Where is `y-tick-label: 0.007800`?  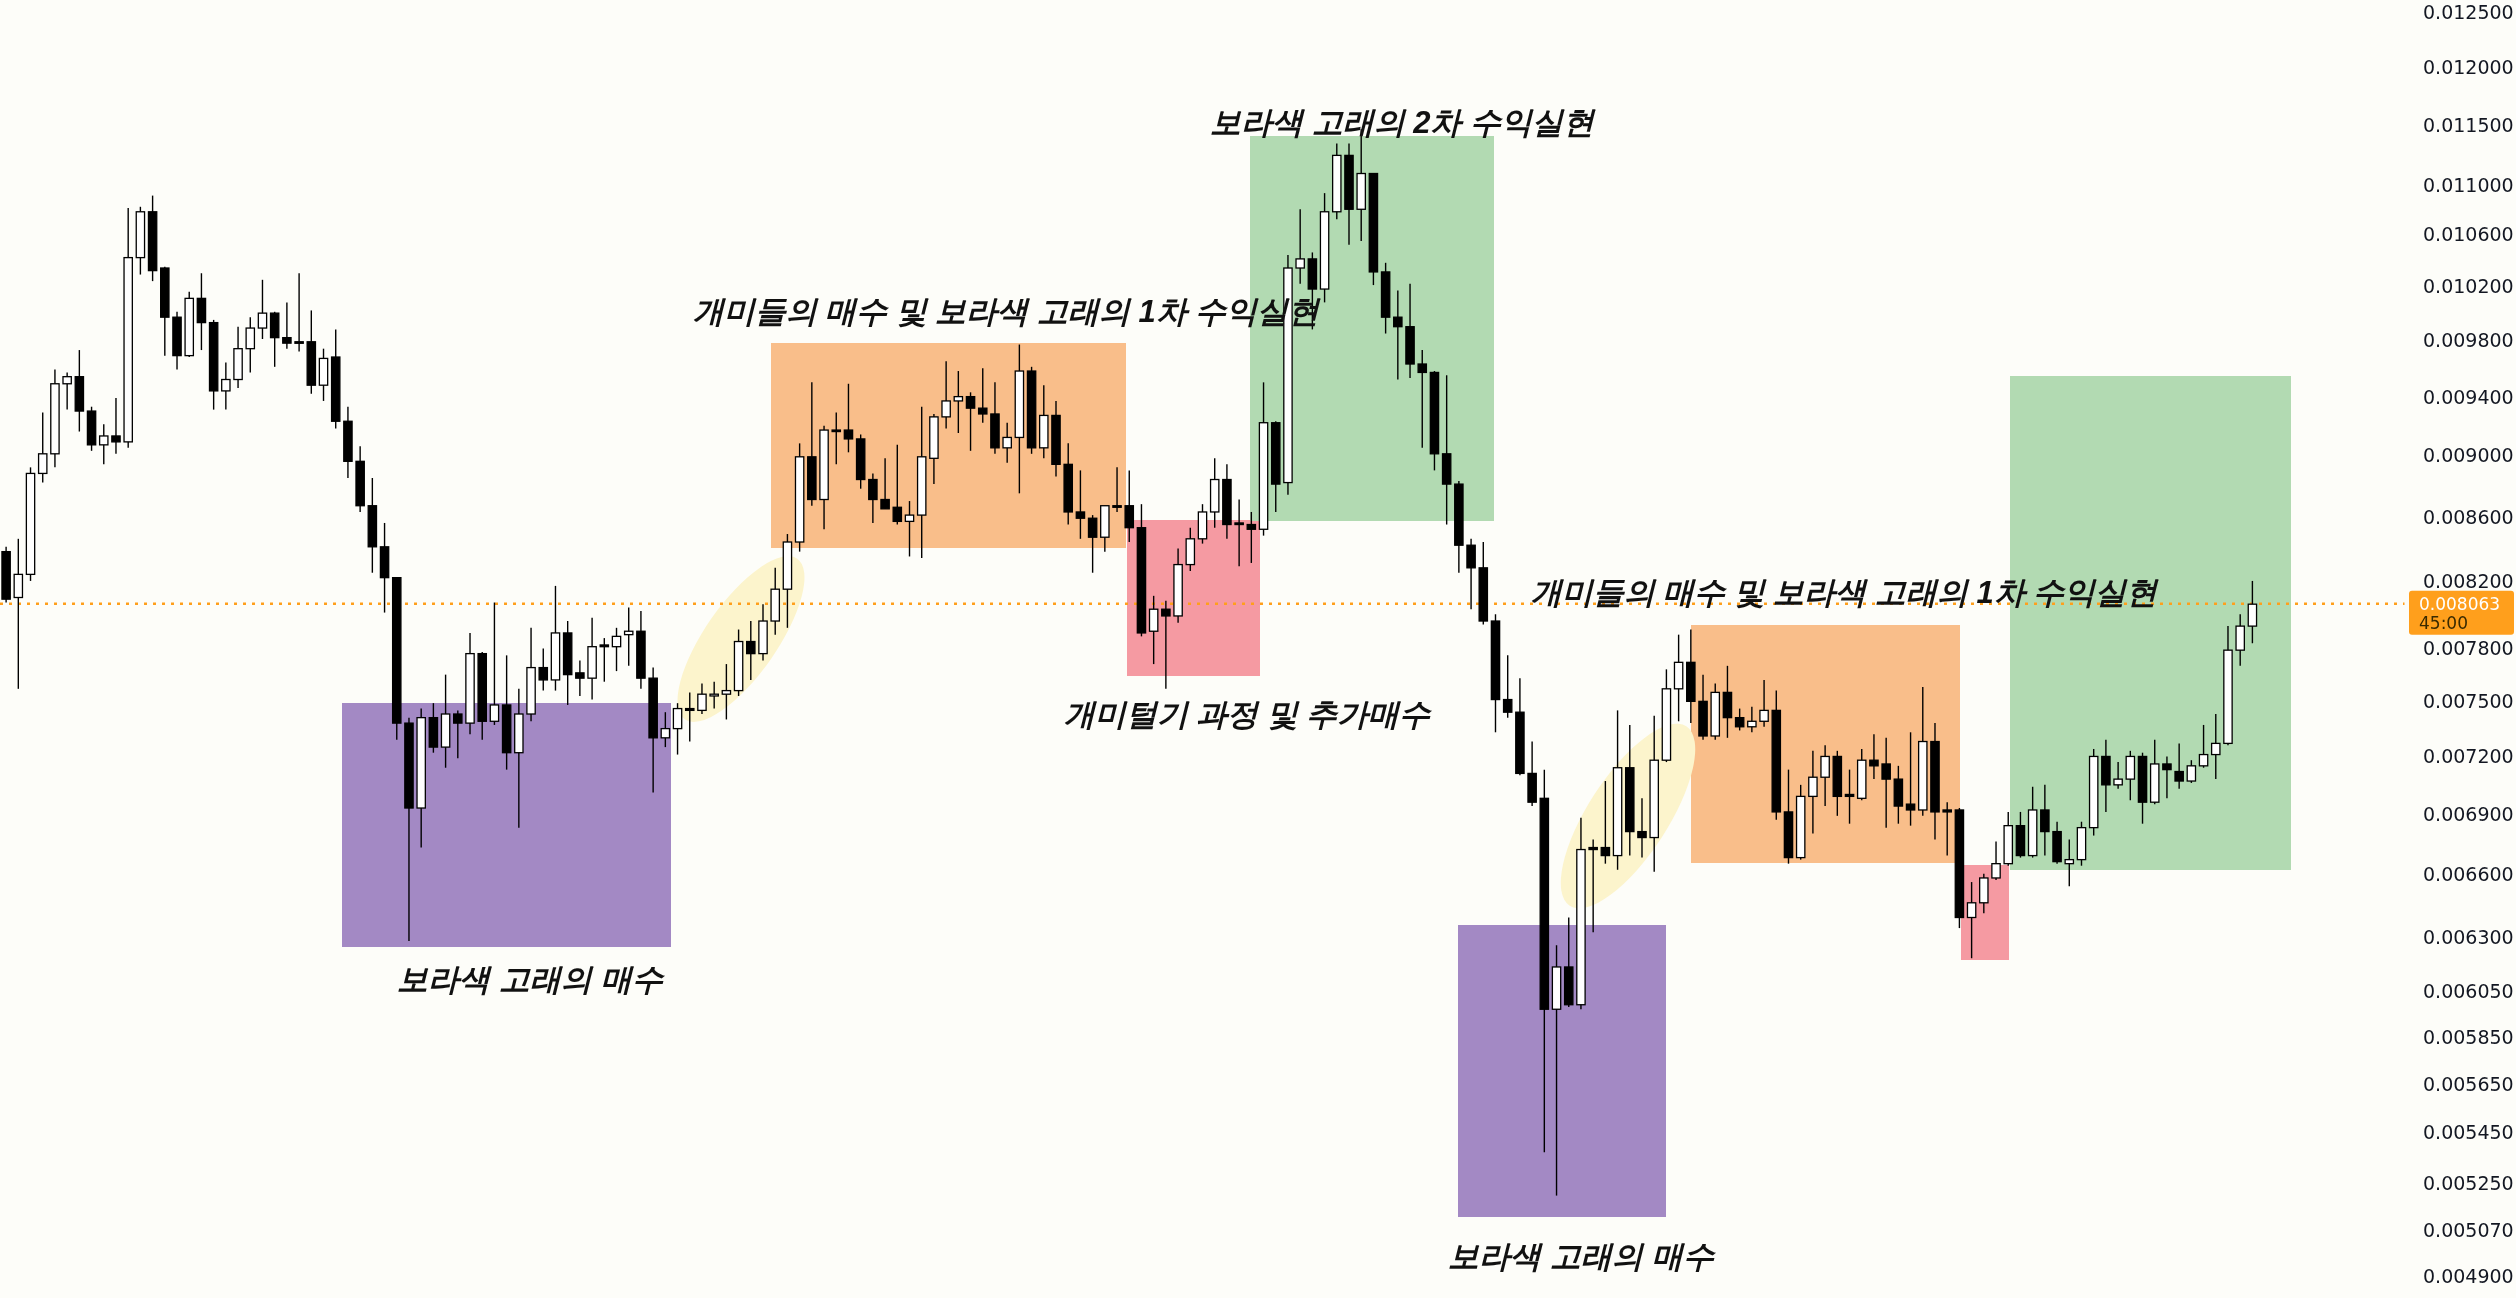 y-tick-label: 0.007800 is located at coordinates (2468, 648).